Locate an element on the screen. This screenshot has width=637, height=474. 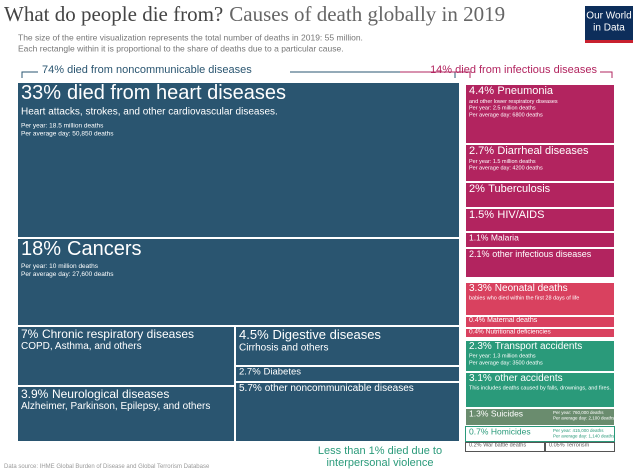
tile-name: Neurological diseases is located at coordinates (110, 394).